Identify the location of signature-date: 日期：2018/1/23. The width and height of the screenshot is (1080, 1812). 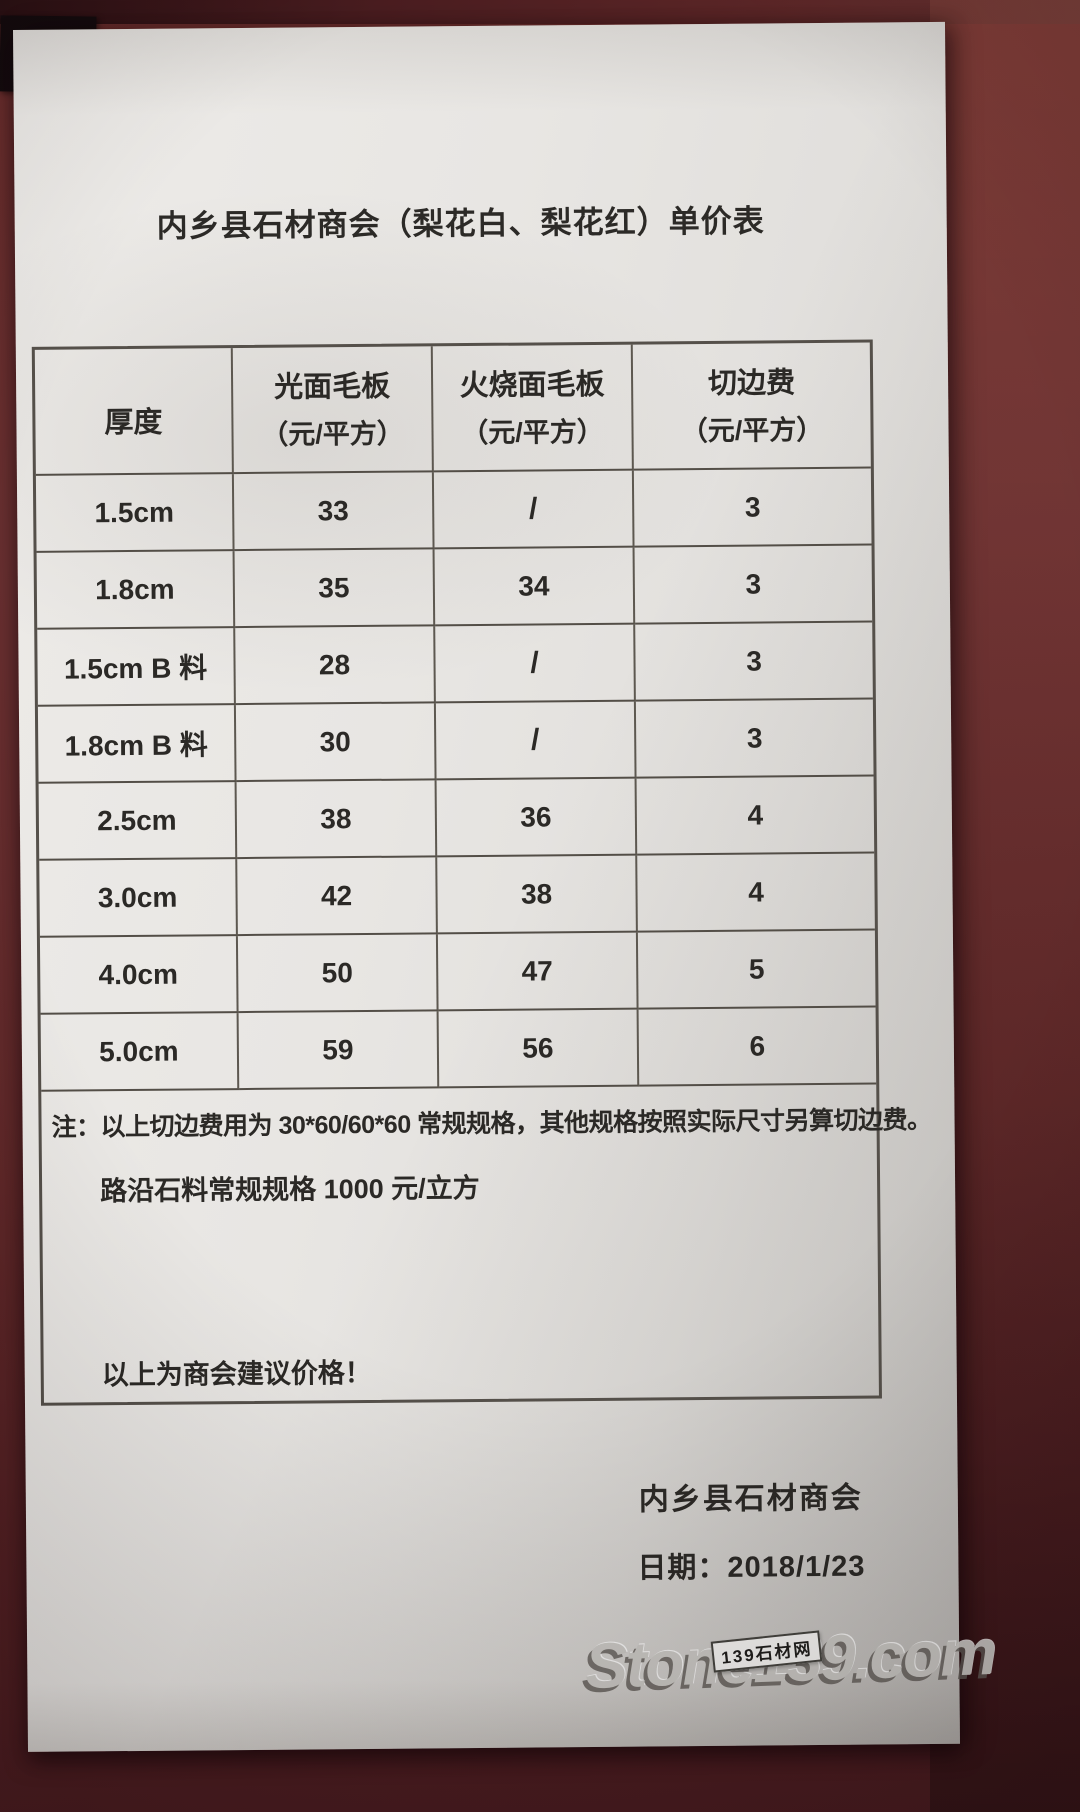
(751, 1567).